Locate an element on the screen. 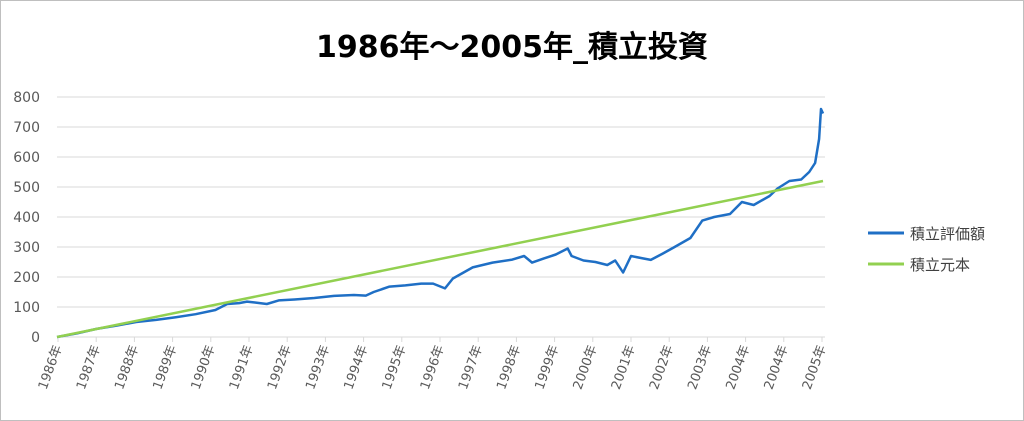 This screenshot has height=421, width=1024. y-tick-label: 600 is located at coordinates (26, 158).